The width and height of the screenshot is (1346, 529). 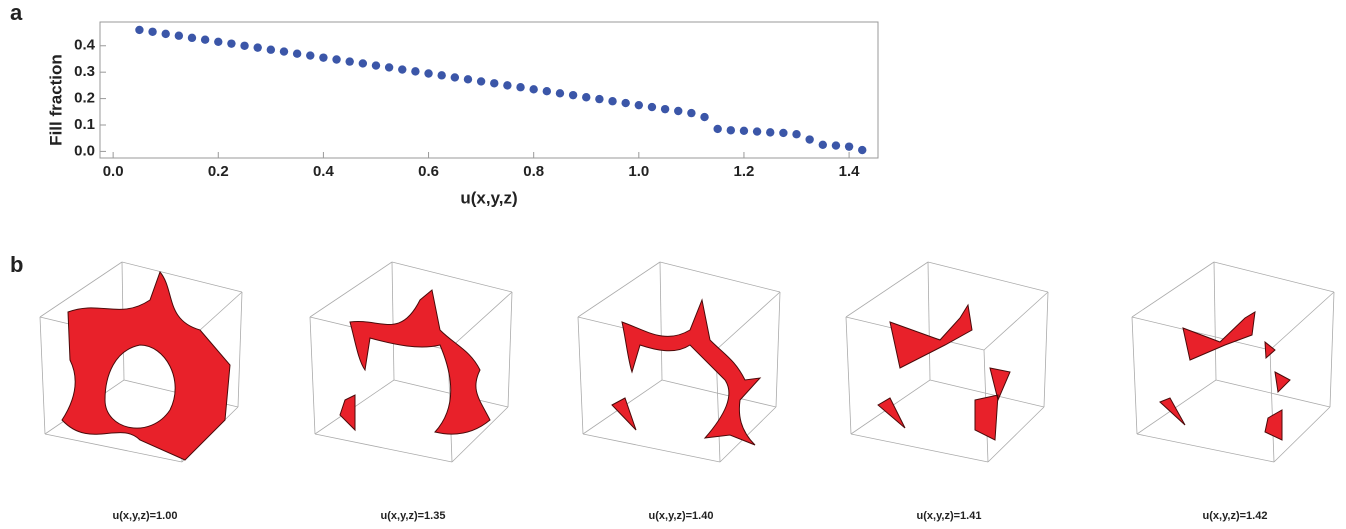 What do you see at coordinates (681, 516) in the screenshot?
I see `caption: u(x,y,z)=1.40` at bounding box center [681, 516].